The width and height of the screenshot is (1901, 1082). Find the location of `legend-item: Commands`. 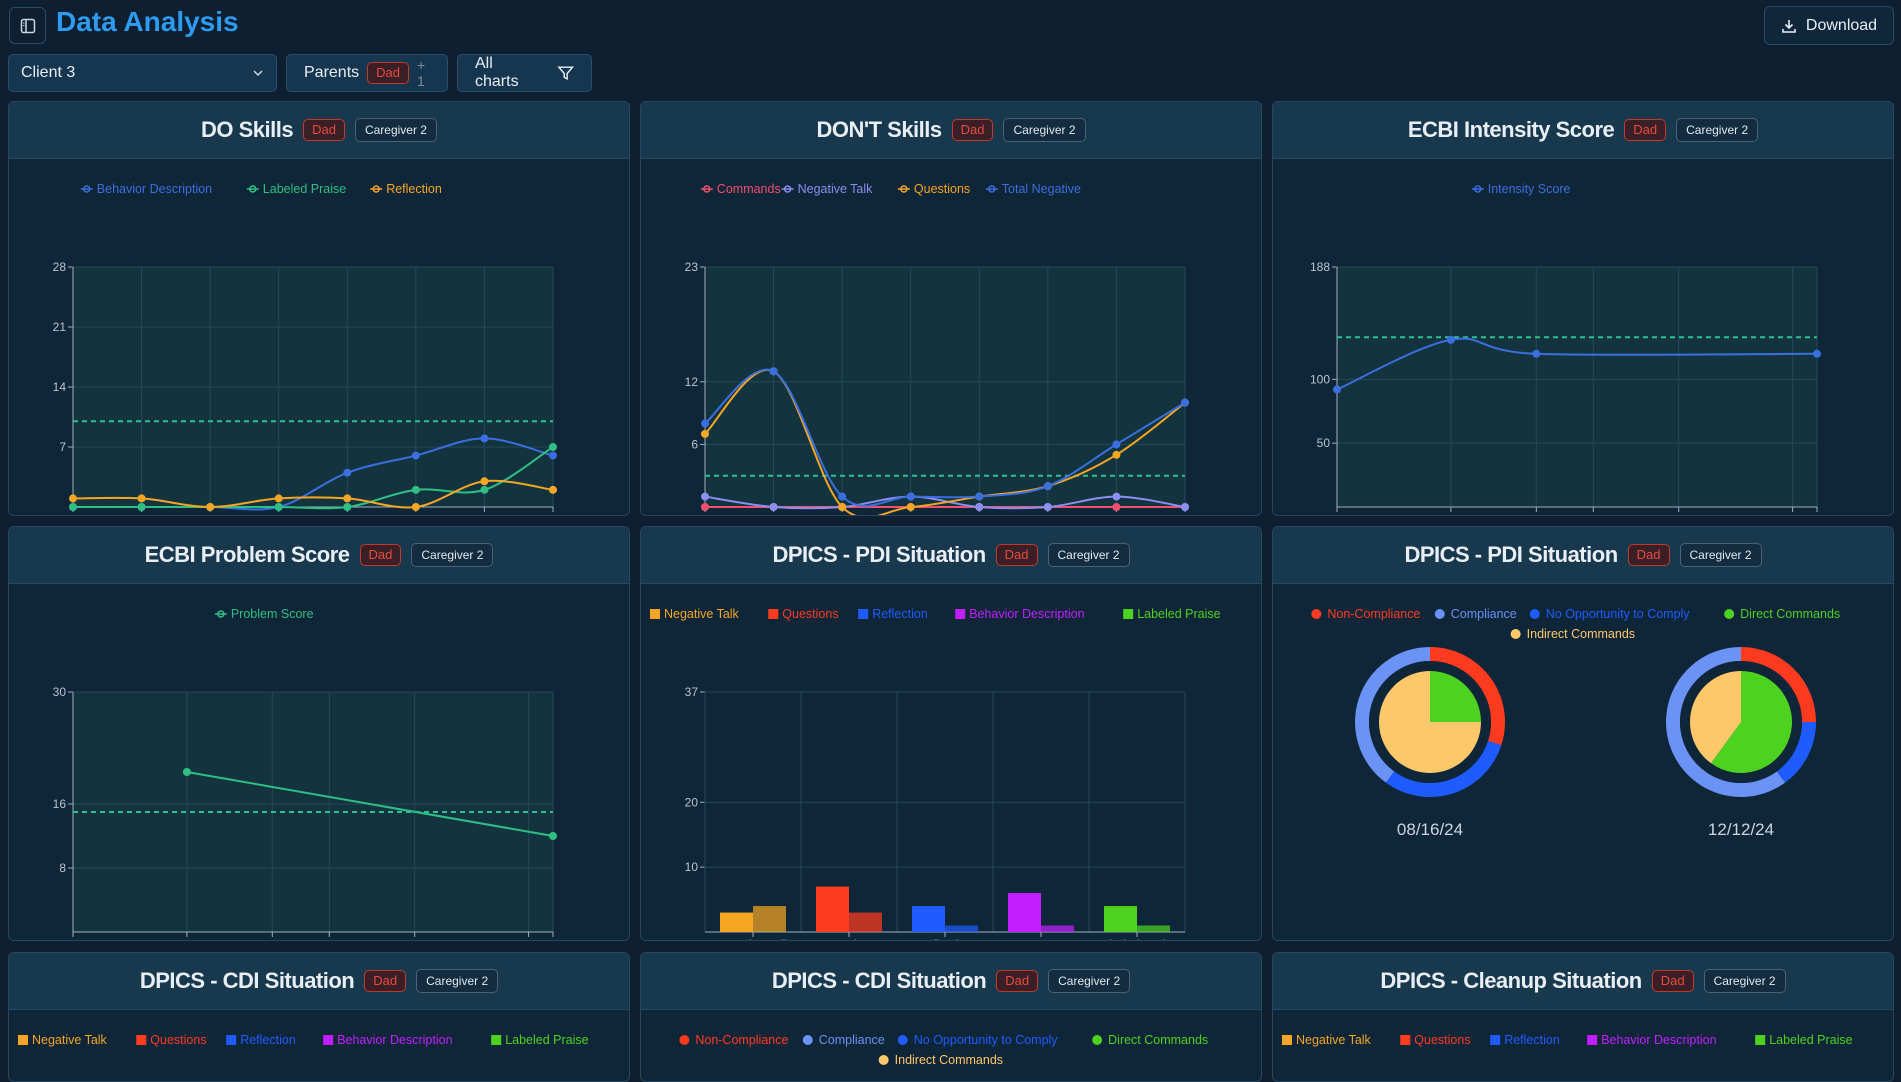

legend-item: Commands is located at coordinates (740, 189).